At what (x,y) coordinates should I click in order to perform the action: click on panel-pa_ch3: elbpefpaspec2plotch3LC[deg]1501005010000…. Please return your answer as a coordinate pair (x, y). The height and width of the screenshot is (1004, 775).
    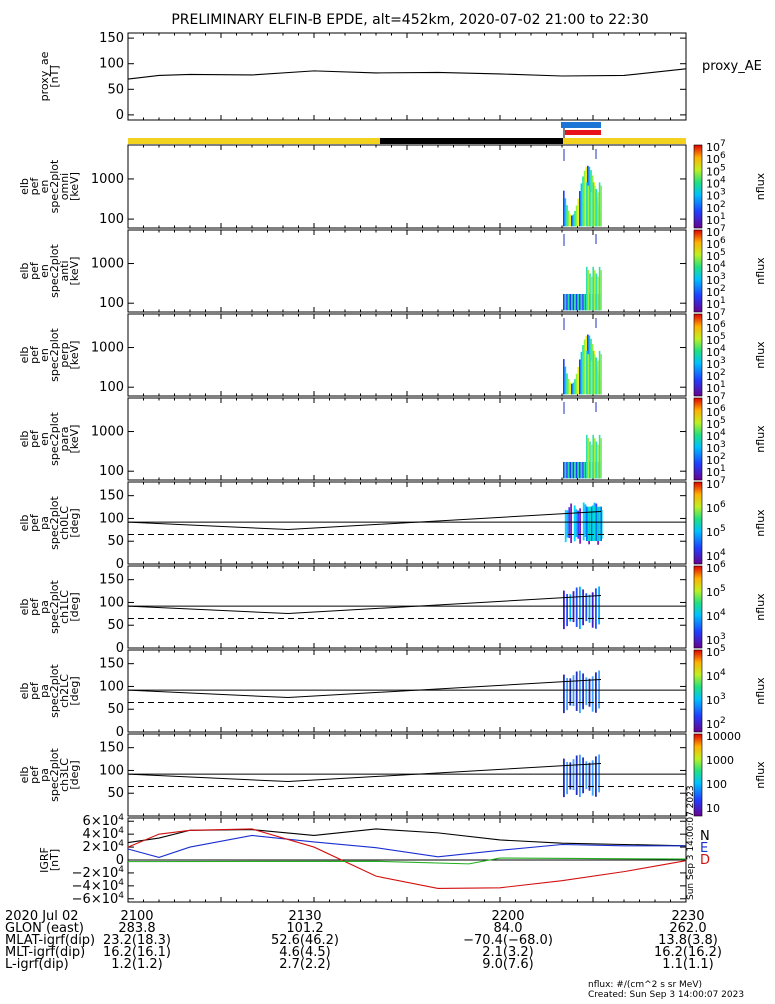
    Looking at the image, I should click on (392, 773).